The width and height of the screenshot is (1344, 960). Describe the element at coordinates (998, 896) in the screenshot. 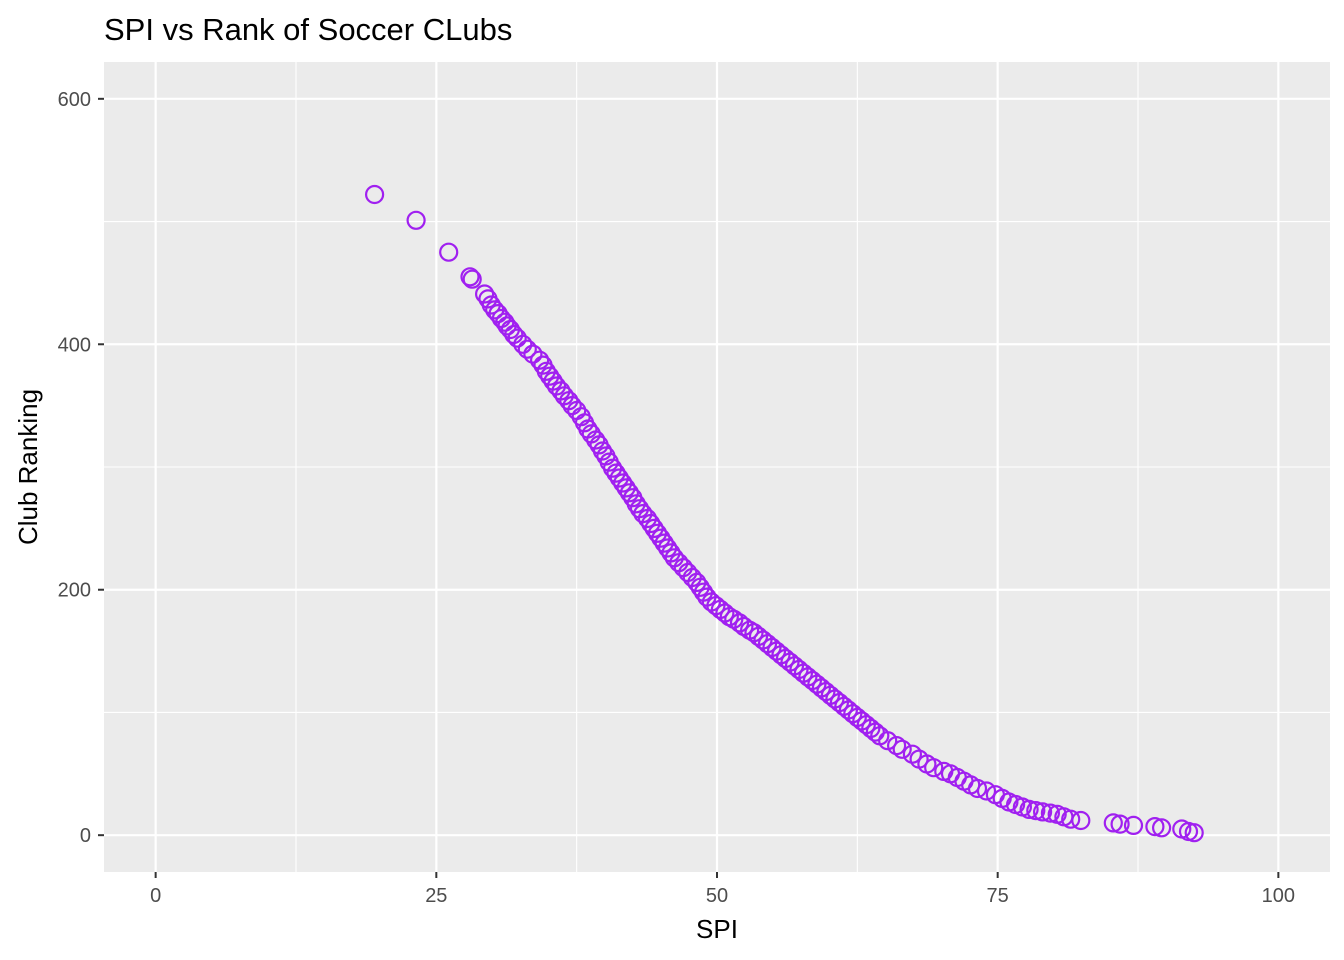

I see `x-tick-label: 75` at that location.